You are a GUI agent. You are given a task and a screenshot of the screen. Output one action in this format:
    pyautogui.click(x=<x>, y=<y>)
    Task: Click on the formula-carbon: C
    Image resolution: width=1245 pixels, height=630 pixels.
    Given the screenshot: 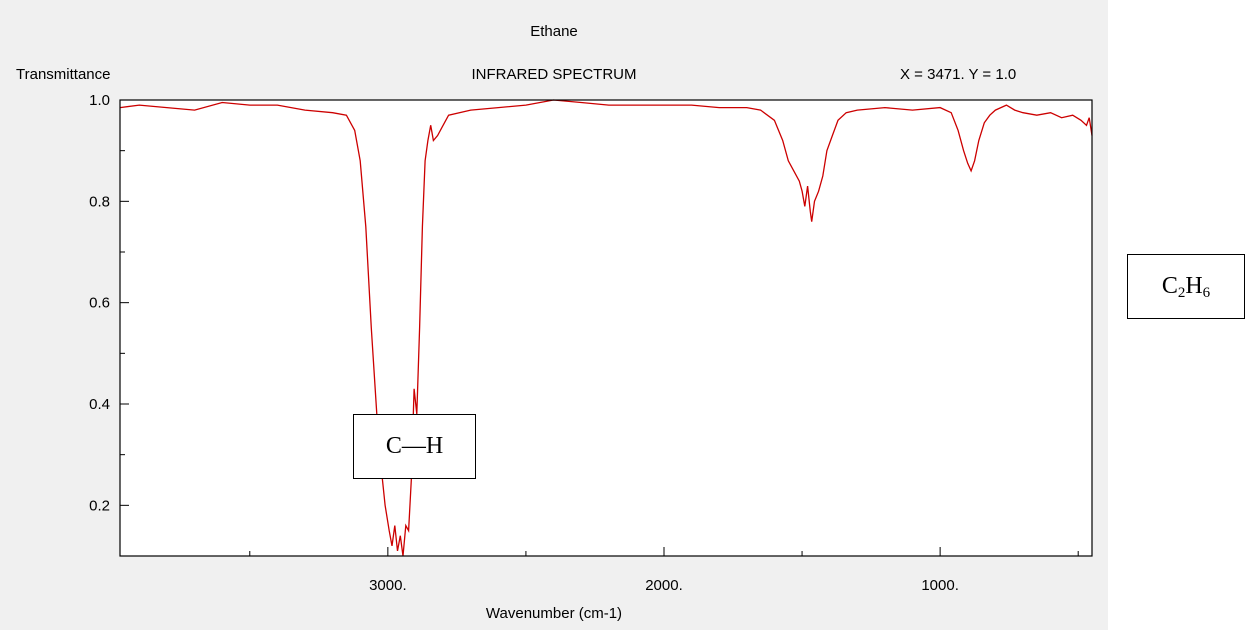 What is the action you would take?
    pyautogui.click(x=1169, y=286)
    